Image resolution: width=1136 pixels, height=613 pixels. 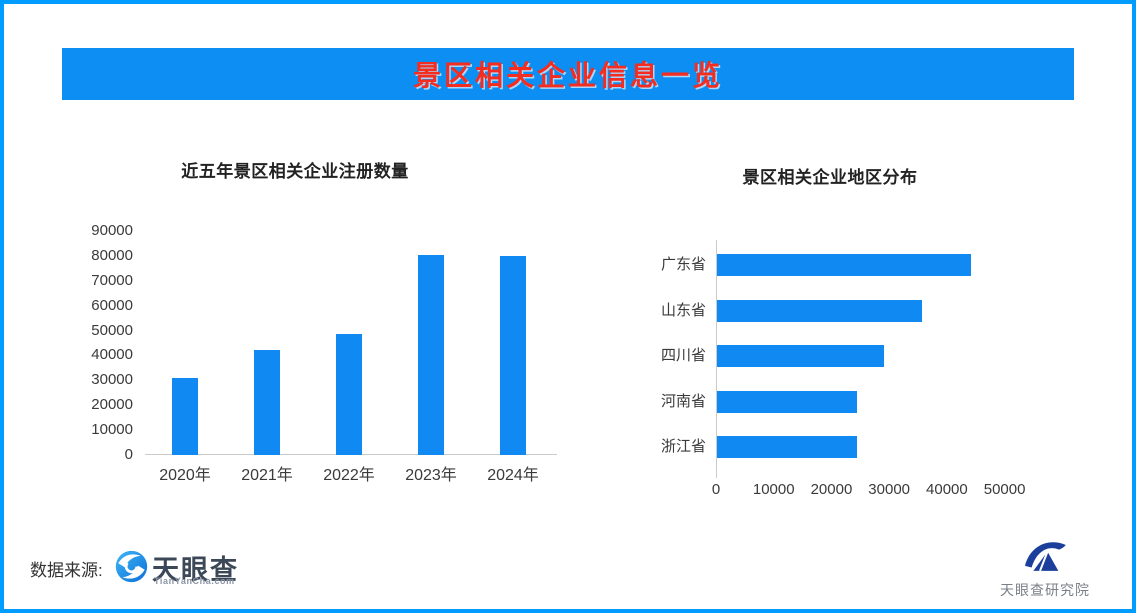 What do you see at coordinates (431, 355) in the screenshot?
I see `bar-2023年` at bounding box center [431, 355].